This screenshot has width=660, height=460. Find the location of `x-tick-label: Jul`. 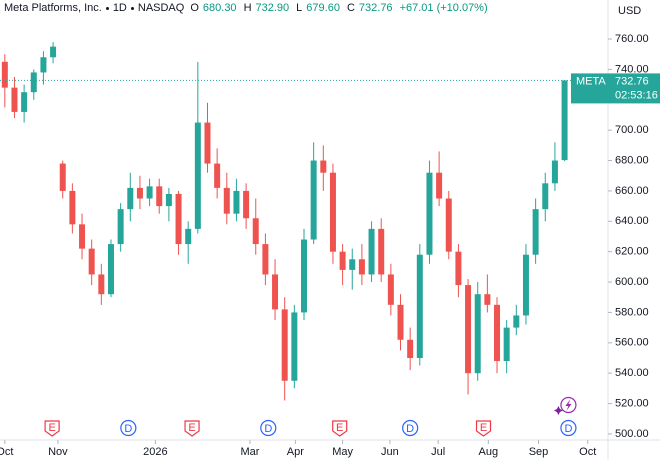

x-tick-label: Jul is located at coordinates (438, 452).